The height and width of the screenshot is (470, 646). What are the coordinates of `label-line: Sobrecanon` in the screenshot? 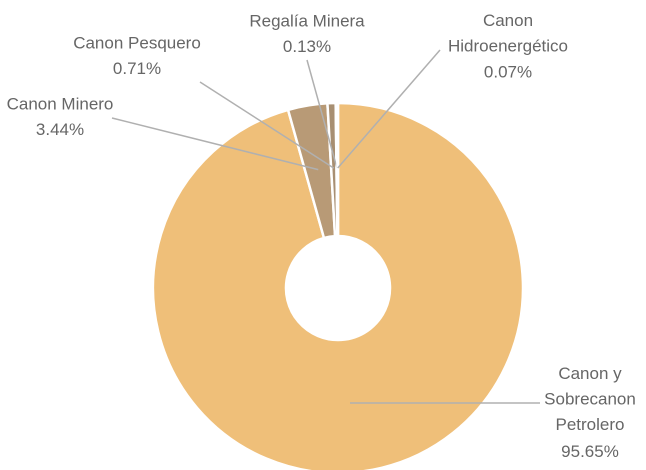 It's located at (590, 399).